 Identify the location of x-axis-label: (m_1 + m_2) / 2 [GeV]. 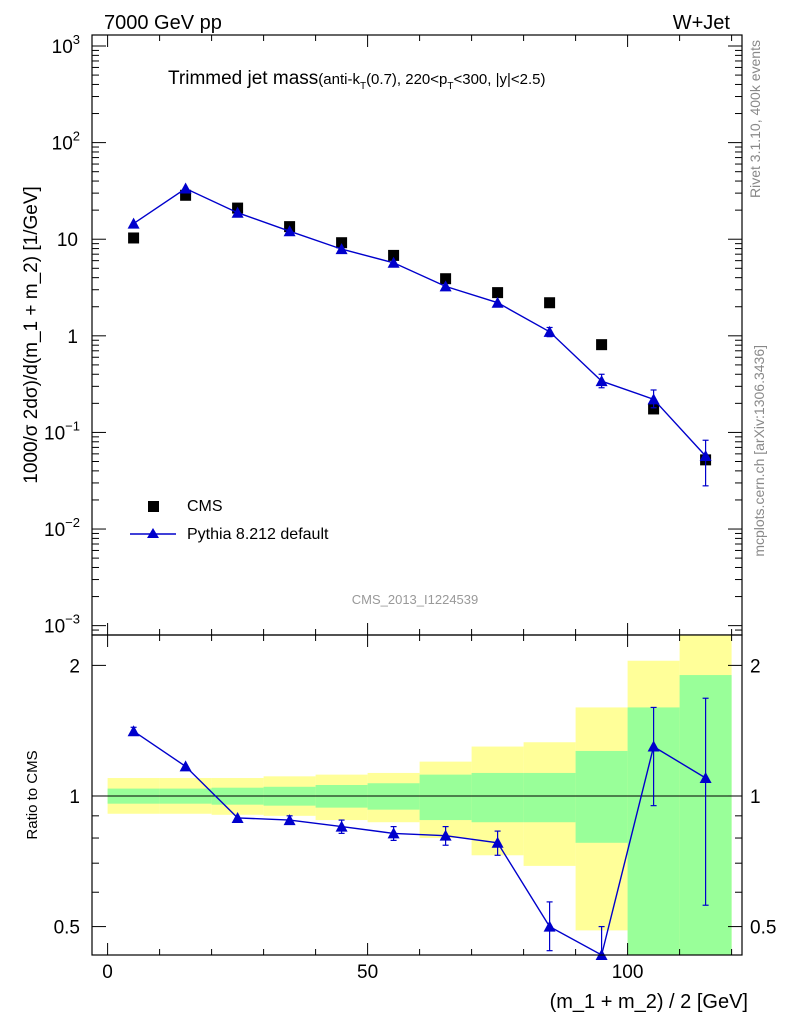
(649, 1002).